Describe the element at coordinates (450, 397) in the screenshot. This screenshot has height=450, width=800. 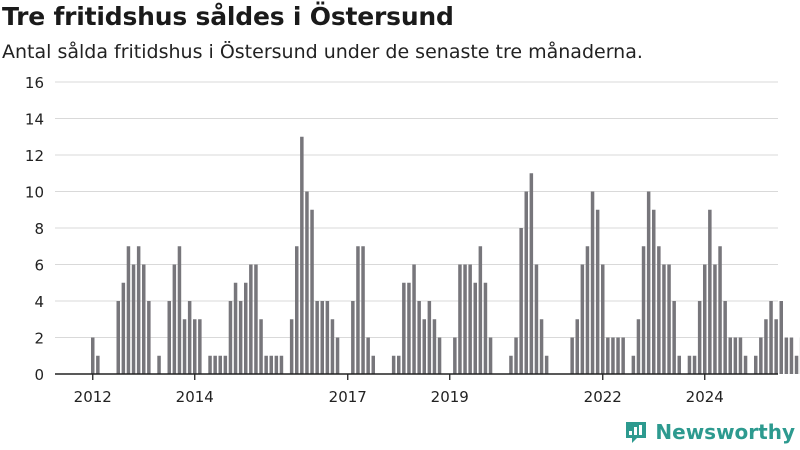
I see `x-tick-label: 2019` at that location.